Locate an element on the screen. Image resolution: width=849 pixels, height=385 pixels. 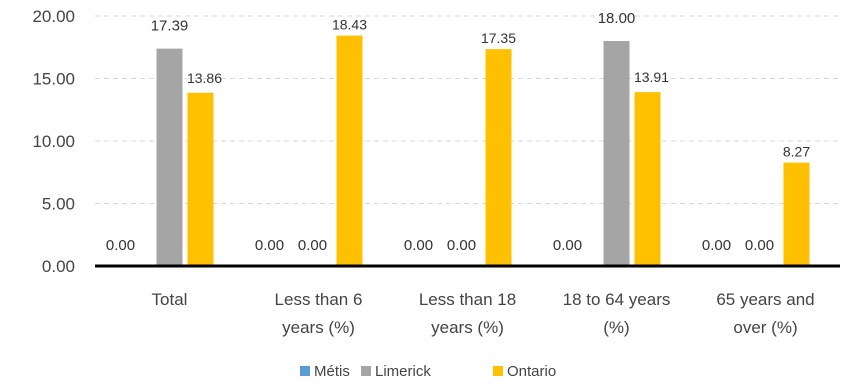
x-tick-label: 18 to 64 years is located at coordinates (617, 299).